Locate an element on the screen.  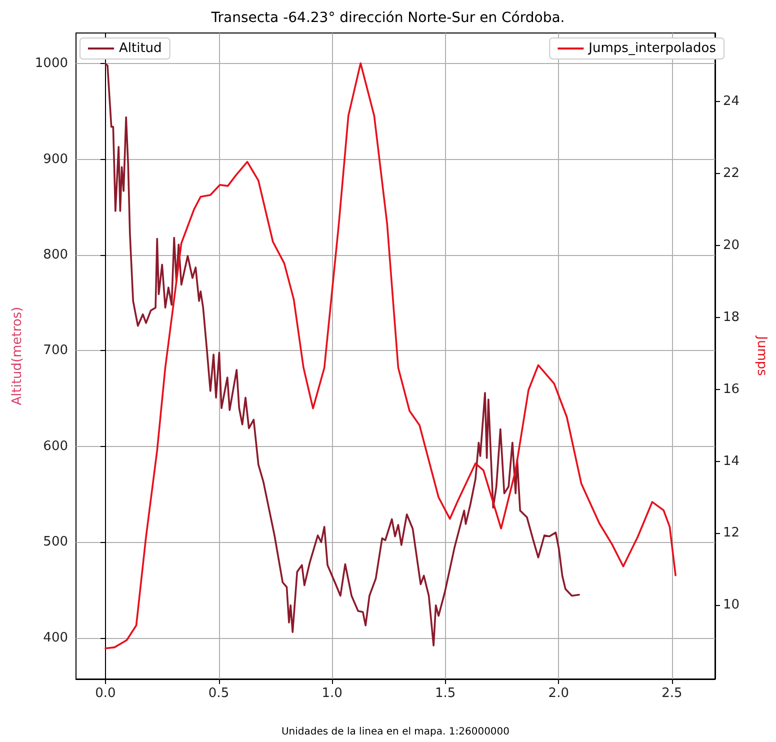
y-tick-label: 900 is located at coordinates (55, 159).